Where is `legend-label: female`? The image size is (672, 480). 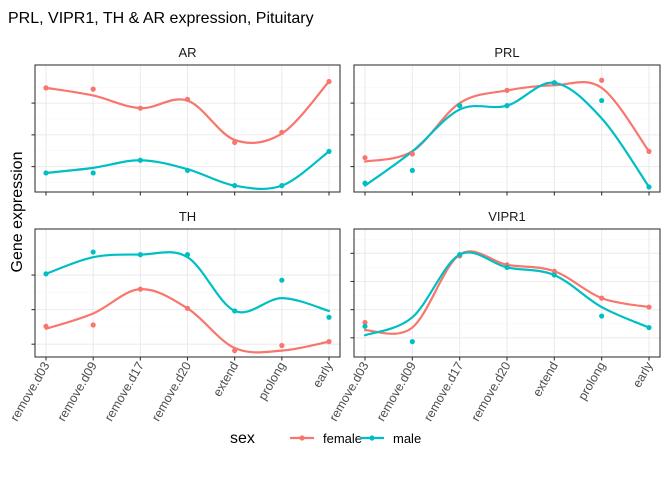 legend-label: female is located at coordinates (342, 438).